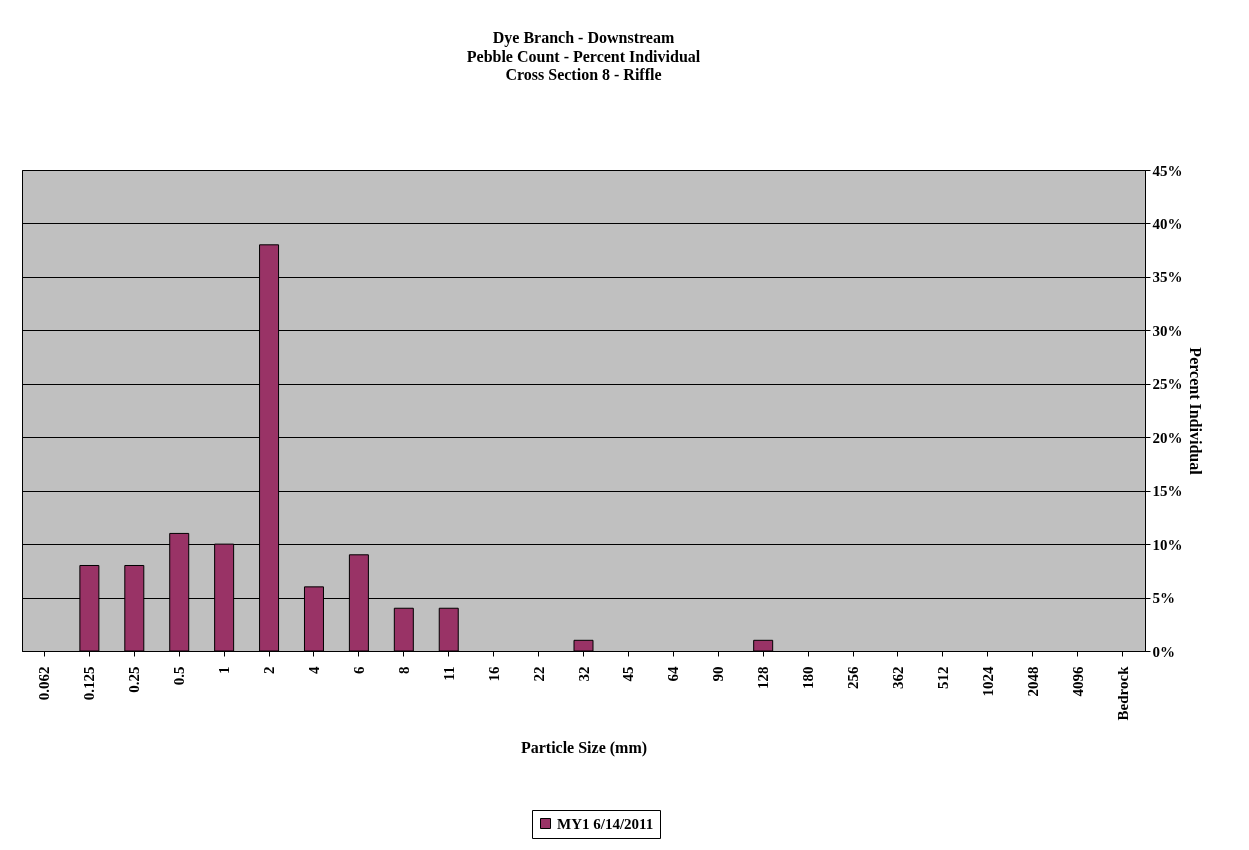  I want to click on x-tick-label: 64, so click(673, 674).